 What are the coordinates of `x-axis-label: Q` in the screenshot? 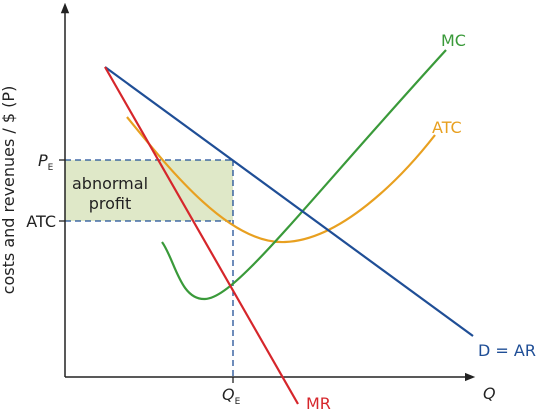 It's located at (489, 393).